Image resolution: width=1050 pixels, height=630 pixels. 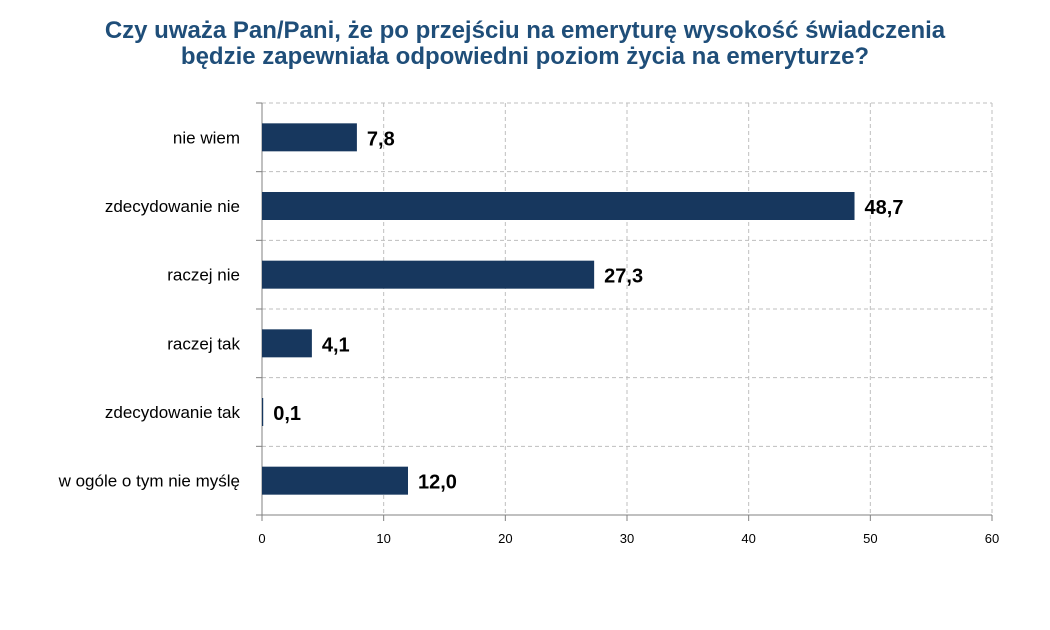 What do you see at coordinates (287, 414) in the screenshot?
I see `value-label: 0,1` at bounding box center [287, 414].